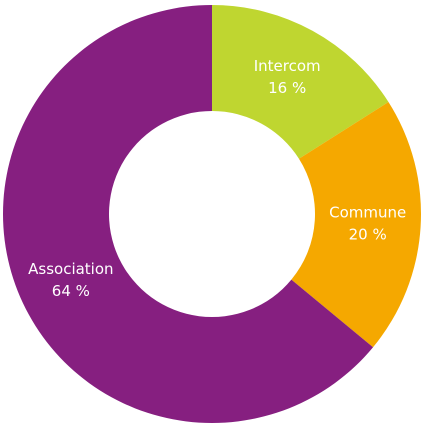 The height and width of the screenshot is (425, 422). Describe the element at coordinates (71, 291) in the screenshot. I see `slice-value-label: 64 %` at that location.